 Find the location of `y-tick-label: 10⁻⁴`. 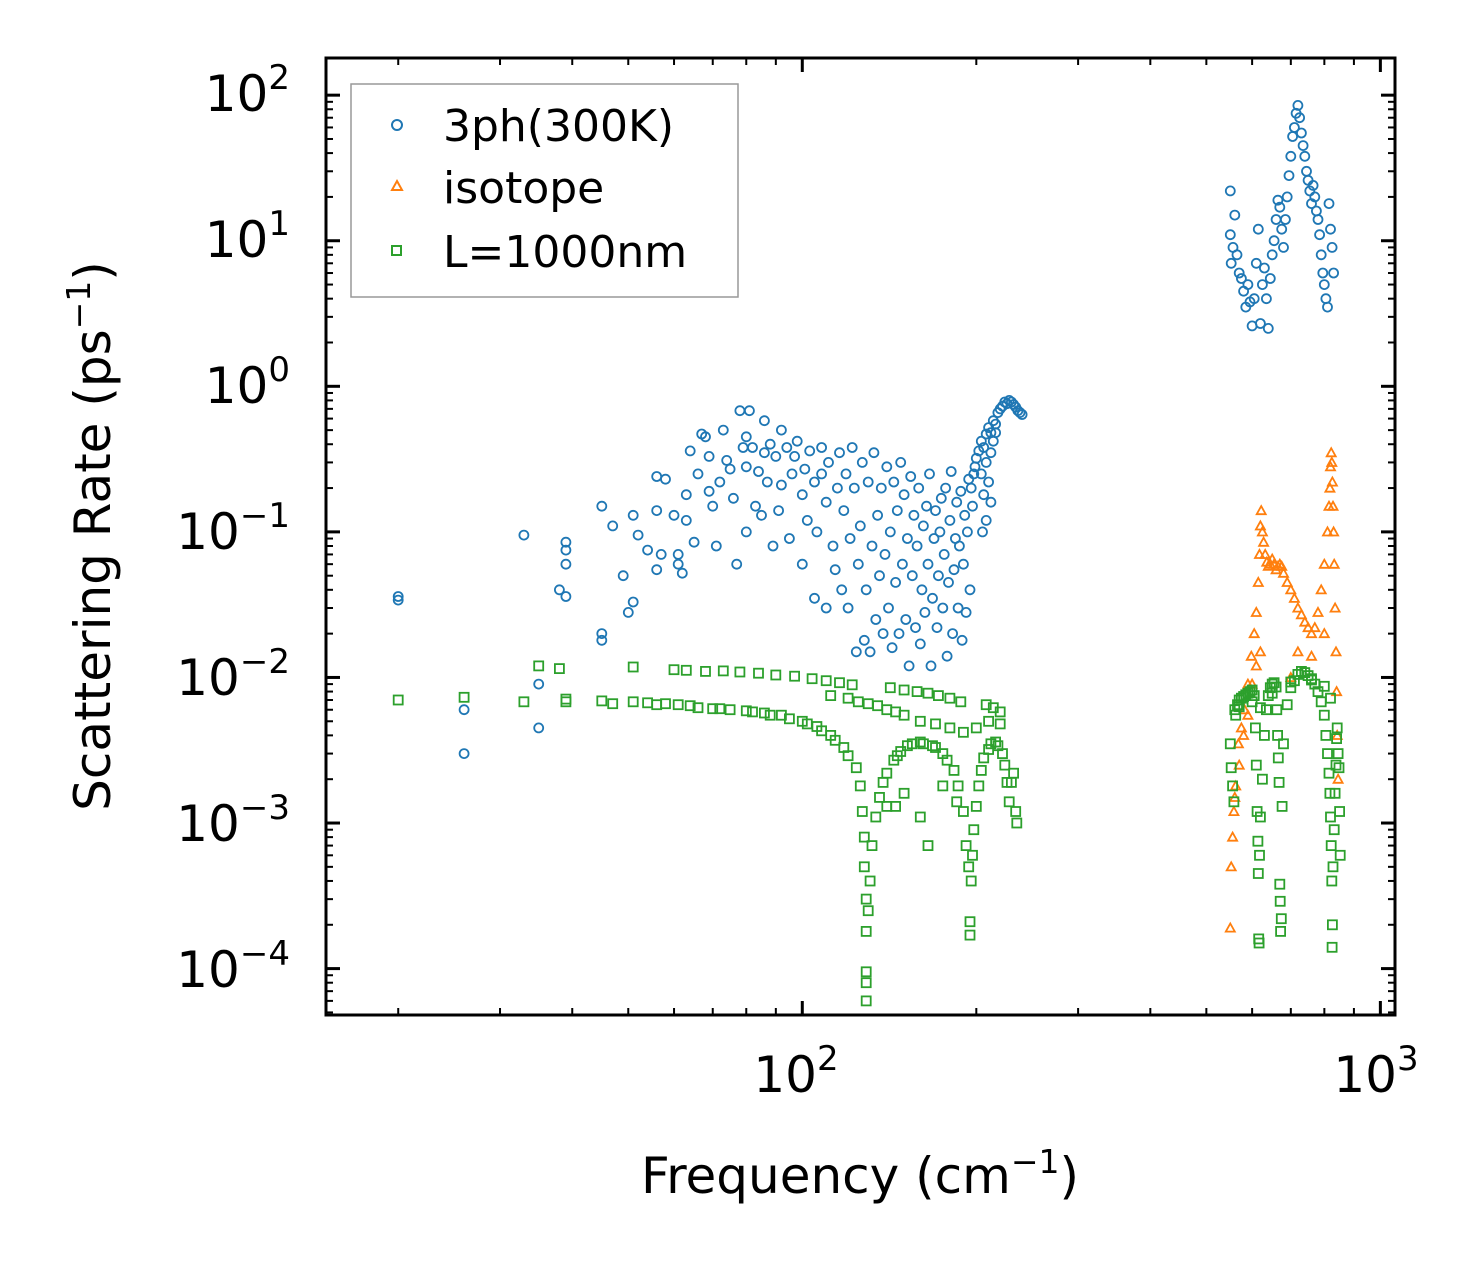

y-tick-label: 10⁻⁴ is located at coordinates (233, 966).